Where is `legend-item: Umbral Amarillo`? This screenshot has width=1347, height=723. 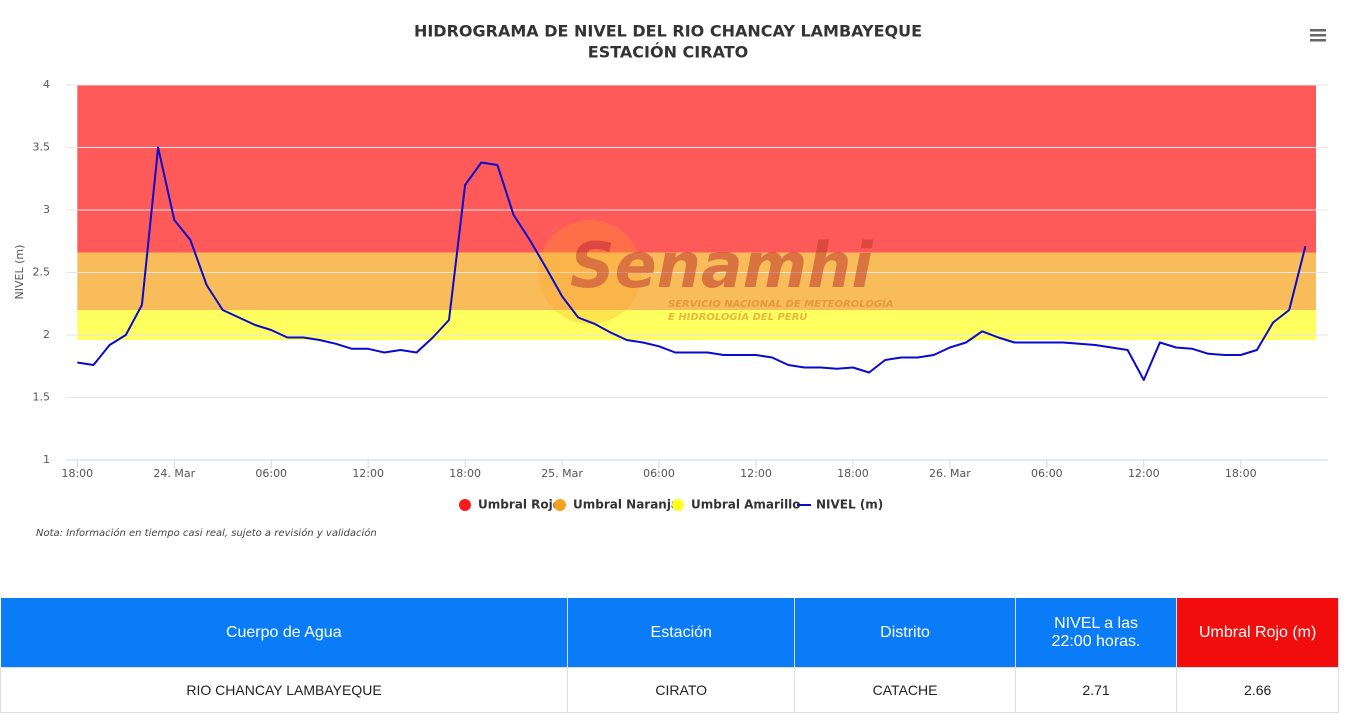
legend-item: Umbral Amarillo is located at coordinates (736, 505).